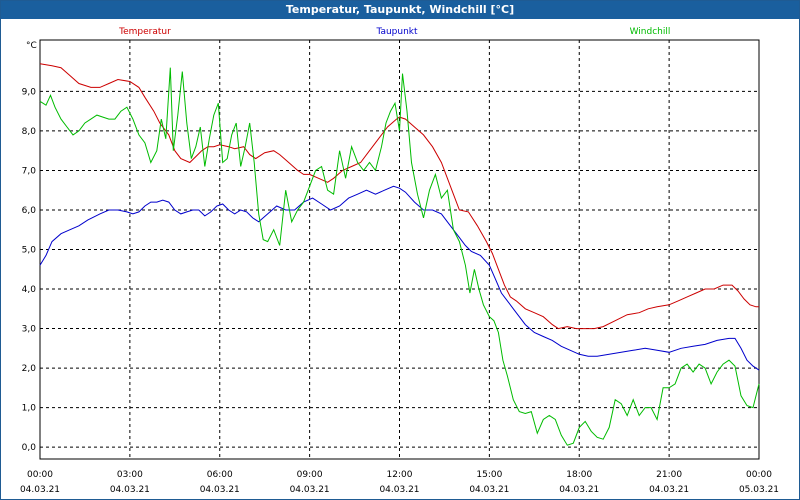 The image size is (800, 500). I want to click on y-tick-label: 9,0, so click(29, 92).